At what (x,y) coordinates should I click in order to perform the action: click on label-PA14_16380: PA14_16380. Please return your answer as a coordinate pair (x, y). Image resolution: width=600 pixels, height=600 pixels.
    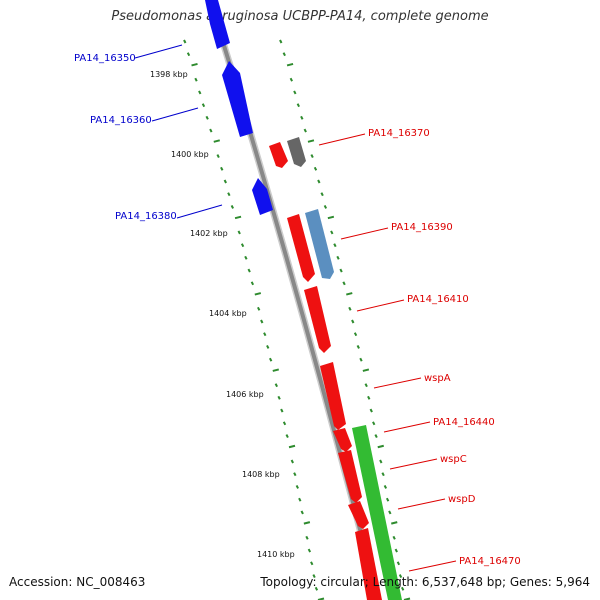
    Looking at the image, I should click on (146, 216).